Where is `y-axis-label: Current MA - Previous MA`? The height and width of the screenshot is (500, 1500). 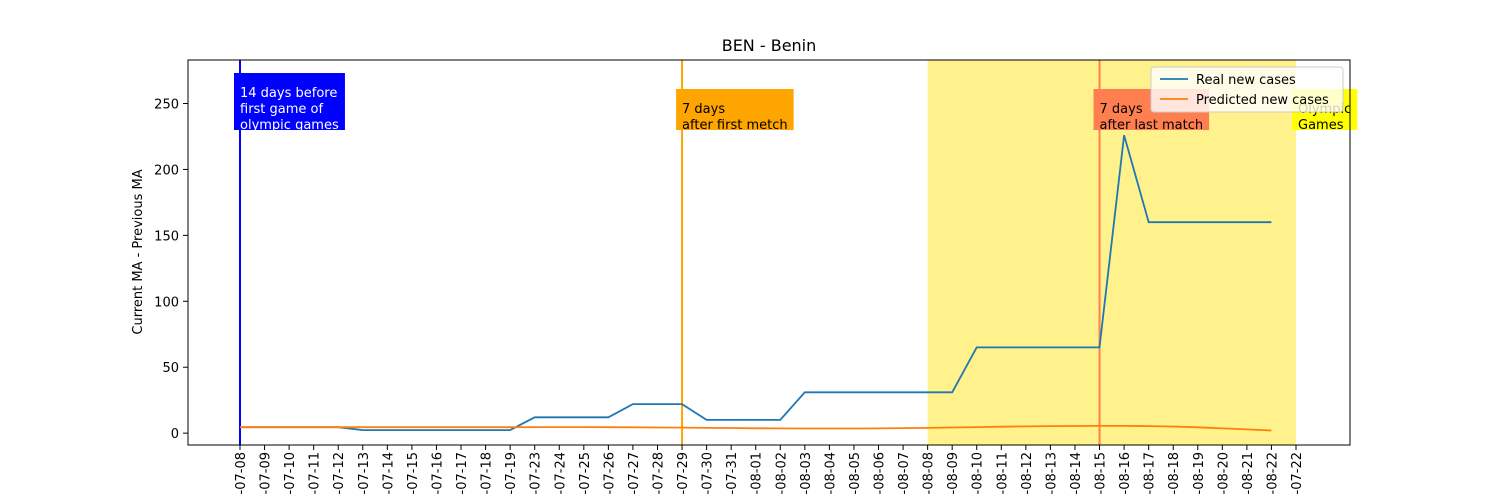 y-axis-label: Current MA - Previous MA is located at coordinates (138, 251).